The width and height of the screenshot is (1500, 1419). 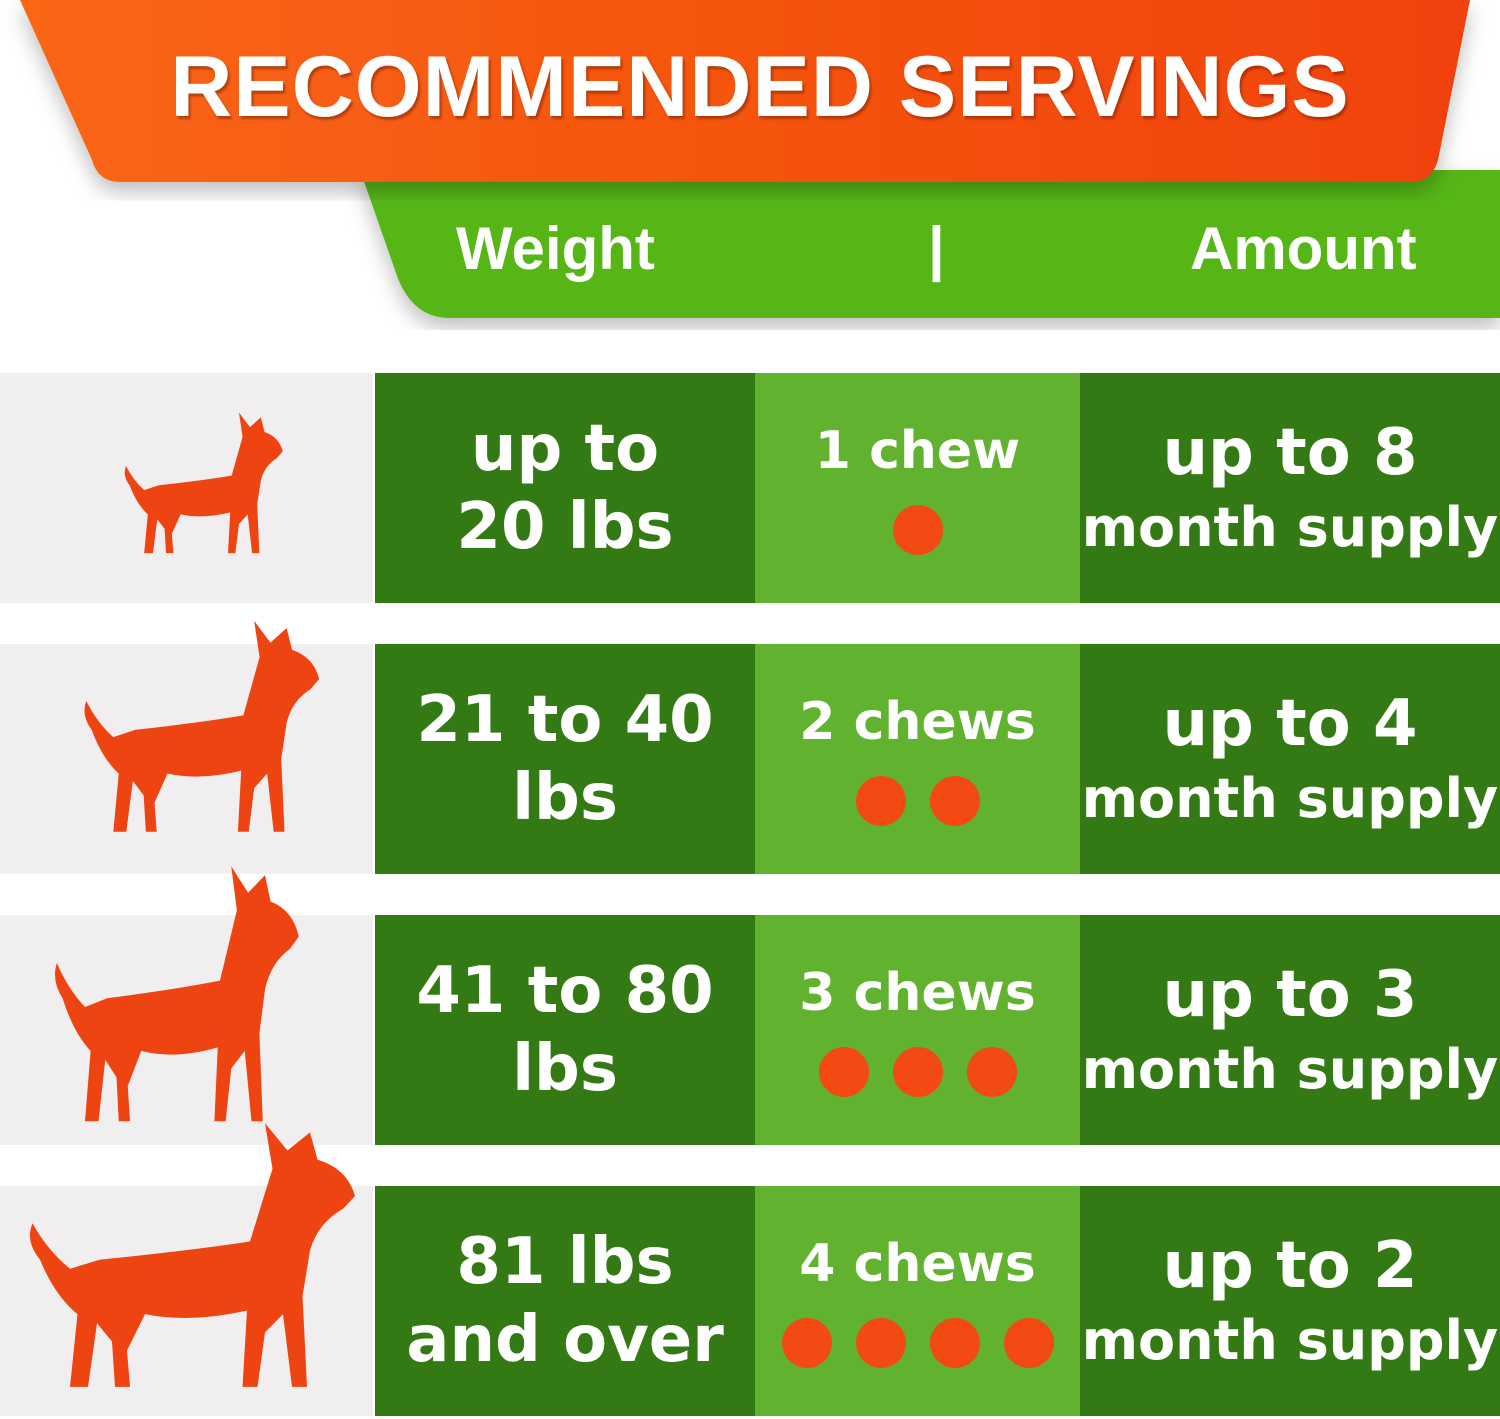 What do you see at coordinates (917, 1030) in the screenshot?
I see `chews-cell: 3 chews` at bounding box center [917, 1030].